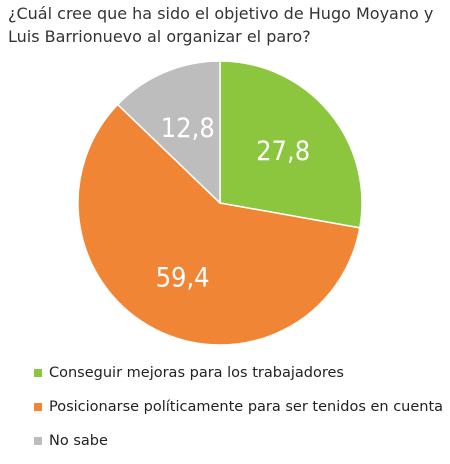  Describe the element at coordinates (188, 128) in the screenshot. I see `slice-data-label: 12,8` at that location.